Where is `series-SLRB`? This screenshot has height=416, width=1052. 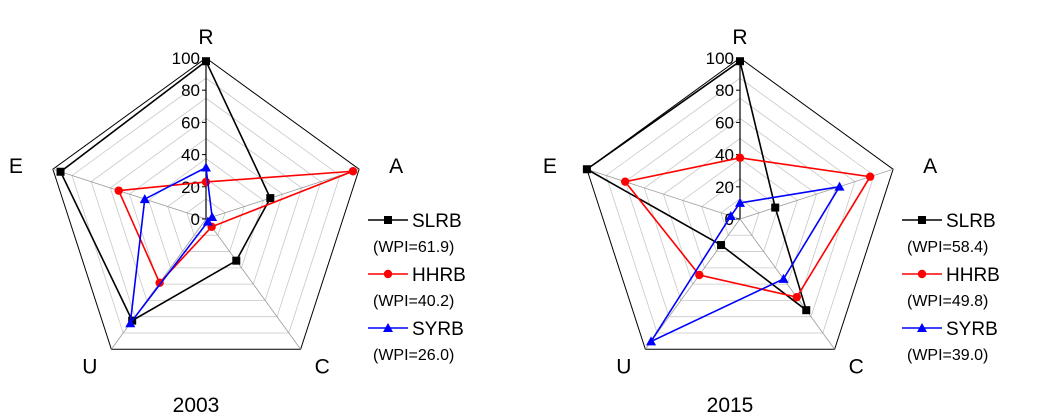
series-SLRB is located at coordinates (696, 186).